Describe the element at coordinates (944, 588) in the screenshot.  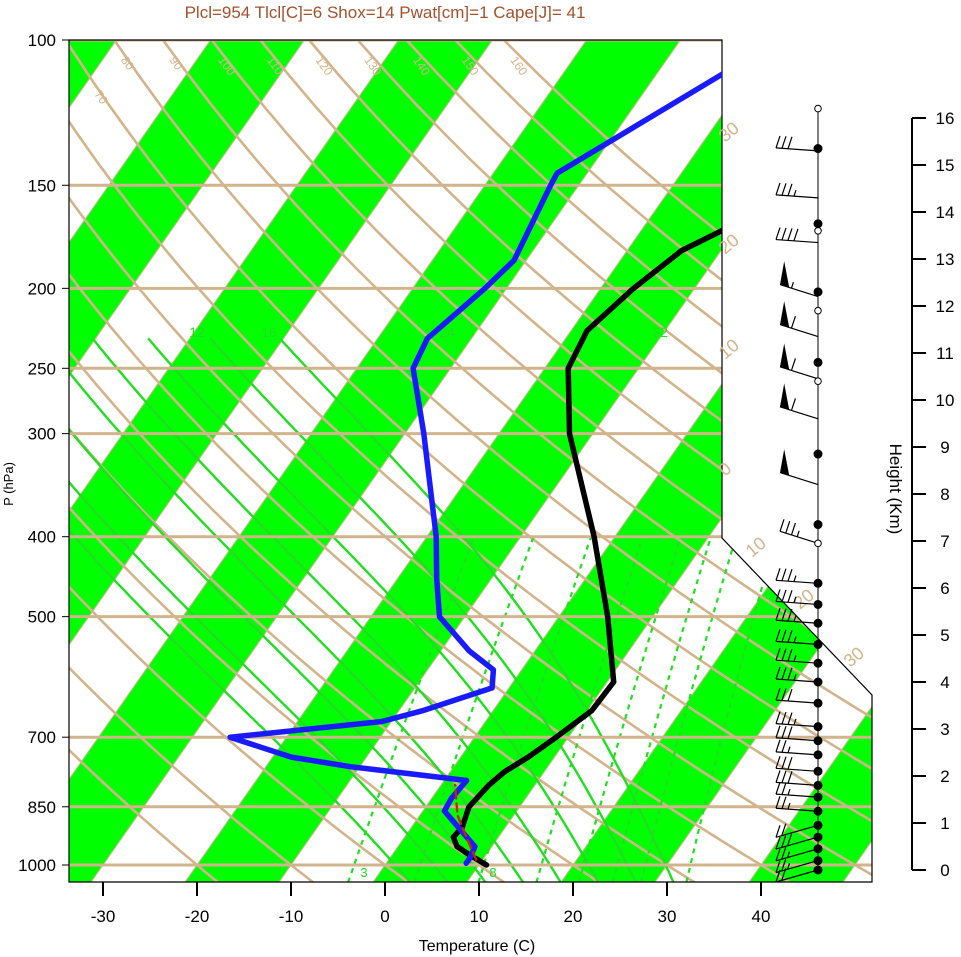
I see `height-tick-label: 6` at that location.